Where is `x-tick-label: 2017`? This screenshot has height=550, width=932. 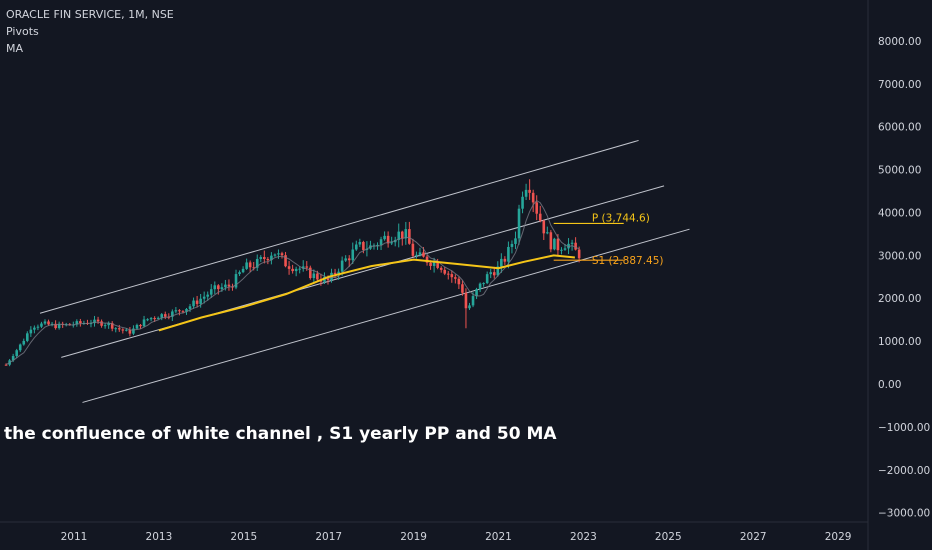
x-tick-label: 2017 is located at coordinates (328, 537).